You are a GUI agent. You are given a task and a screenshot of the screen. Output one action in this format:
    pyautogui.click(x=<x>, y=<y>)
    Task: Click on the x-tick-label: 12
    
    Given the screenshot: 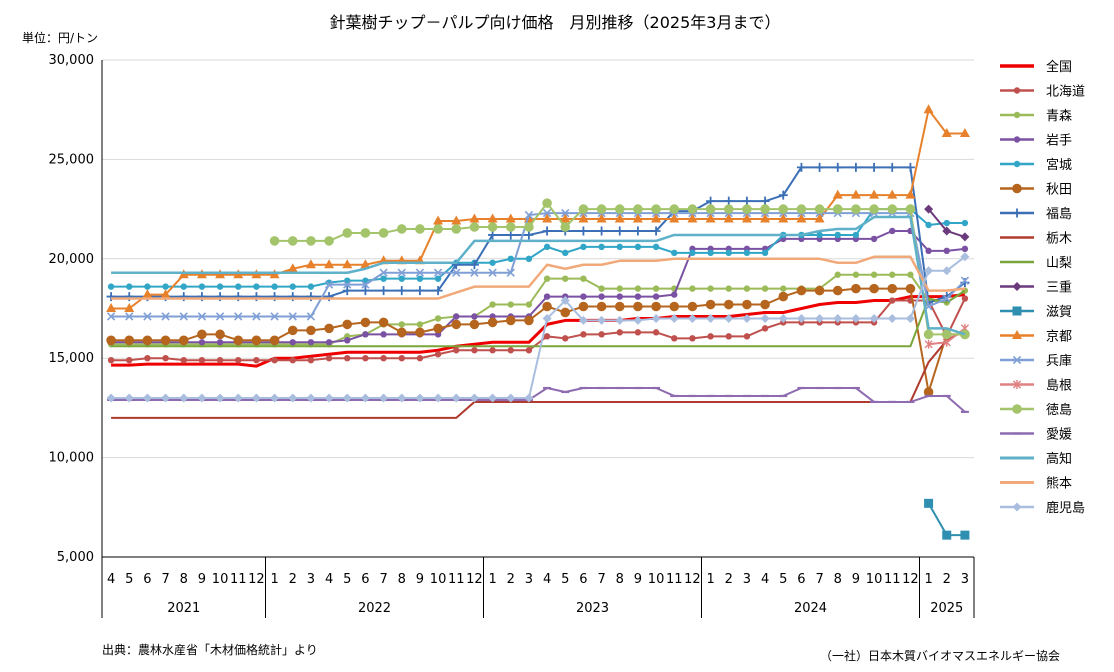 What is the action you would take?
    pyautogui.click(x=256, y=579)
    